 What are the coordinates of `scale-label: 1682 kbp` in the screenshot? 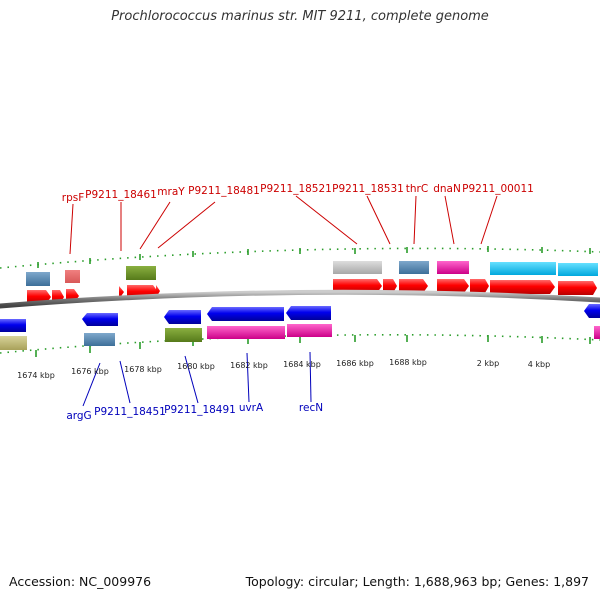 It's located at (249, 365).